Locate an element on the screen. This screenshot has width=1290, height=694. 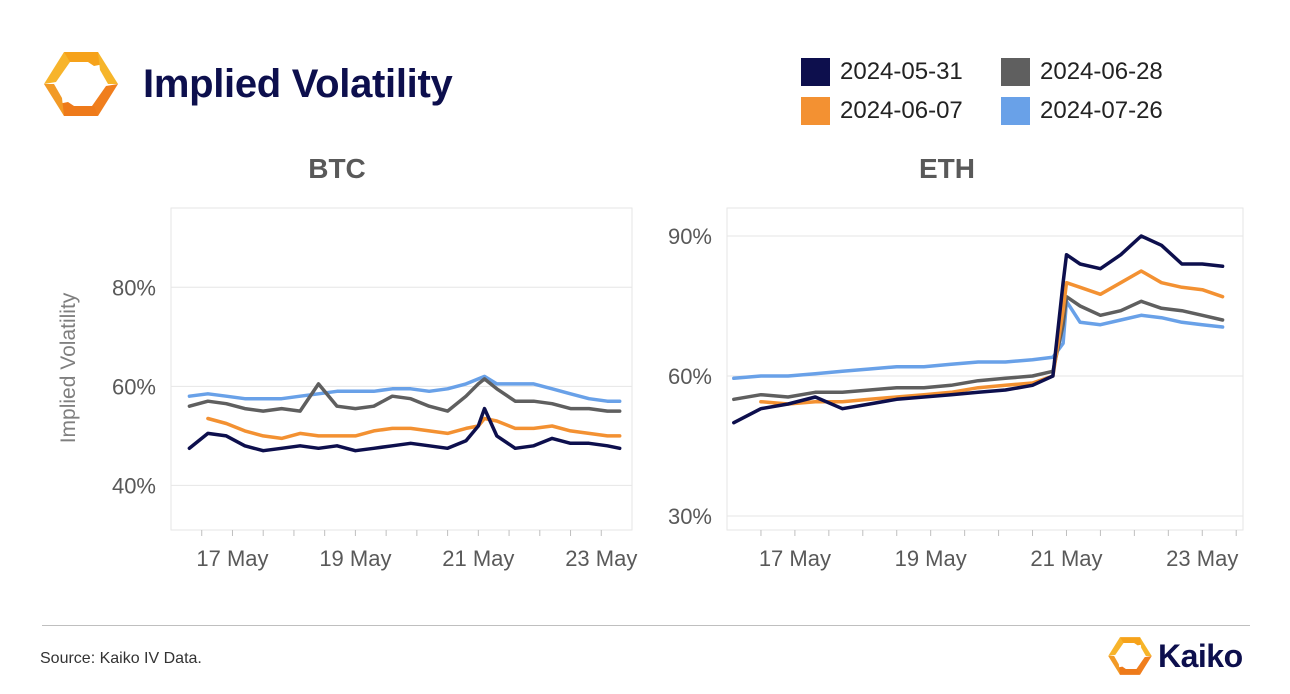
legend-item-2024-06-07: 2024-06-07 is located at coordinates (882, 111).